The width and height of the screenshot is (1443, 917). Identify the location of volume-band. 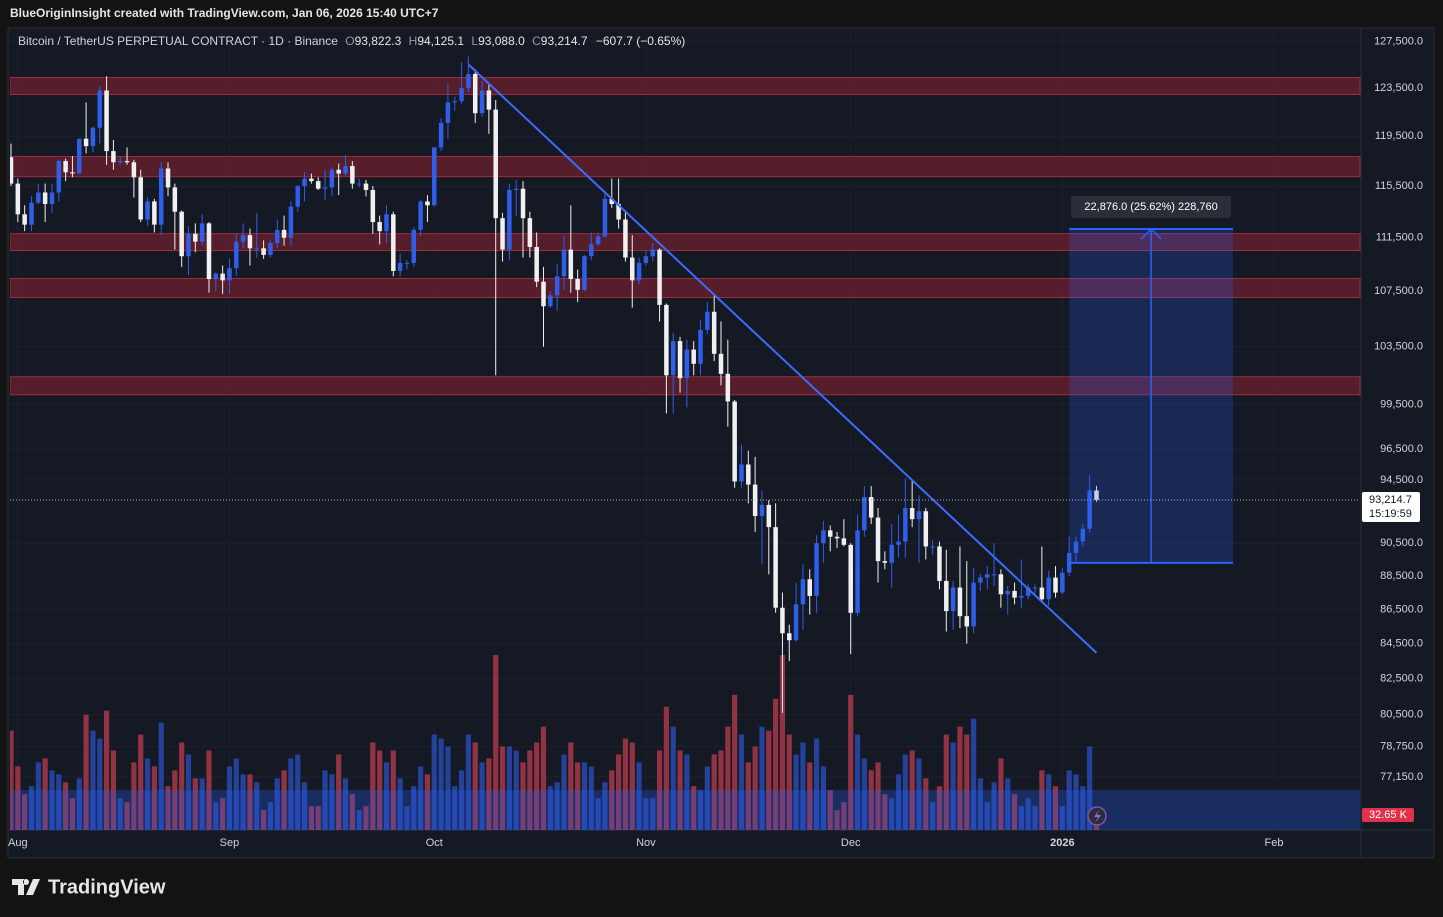
(685, 810).